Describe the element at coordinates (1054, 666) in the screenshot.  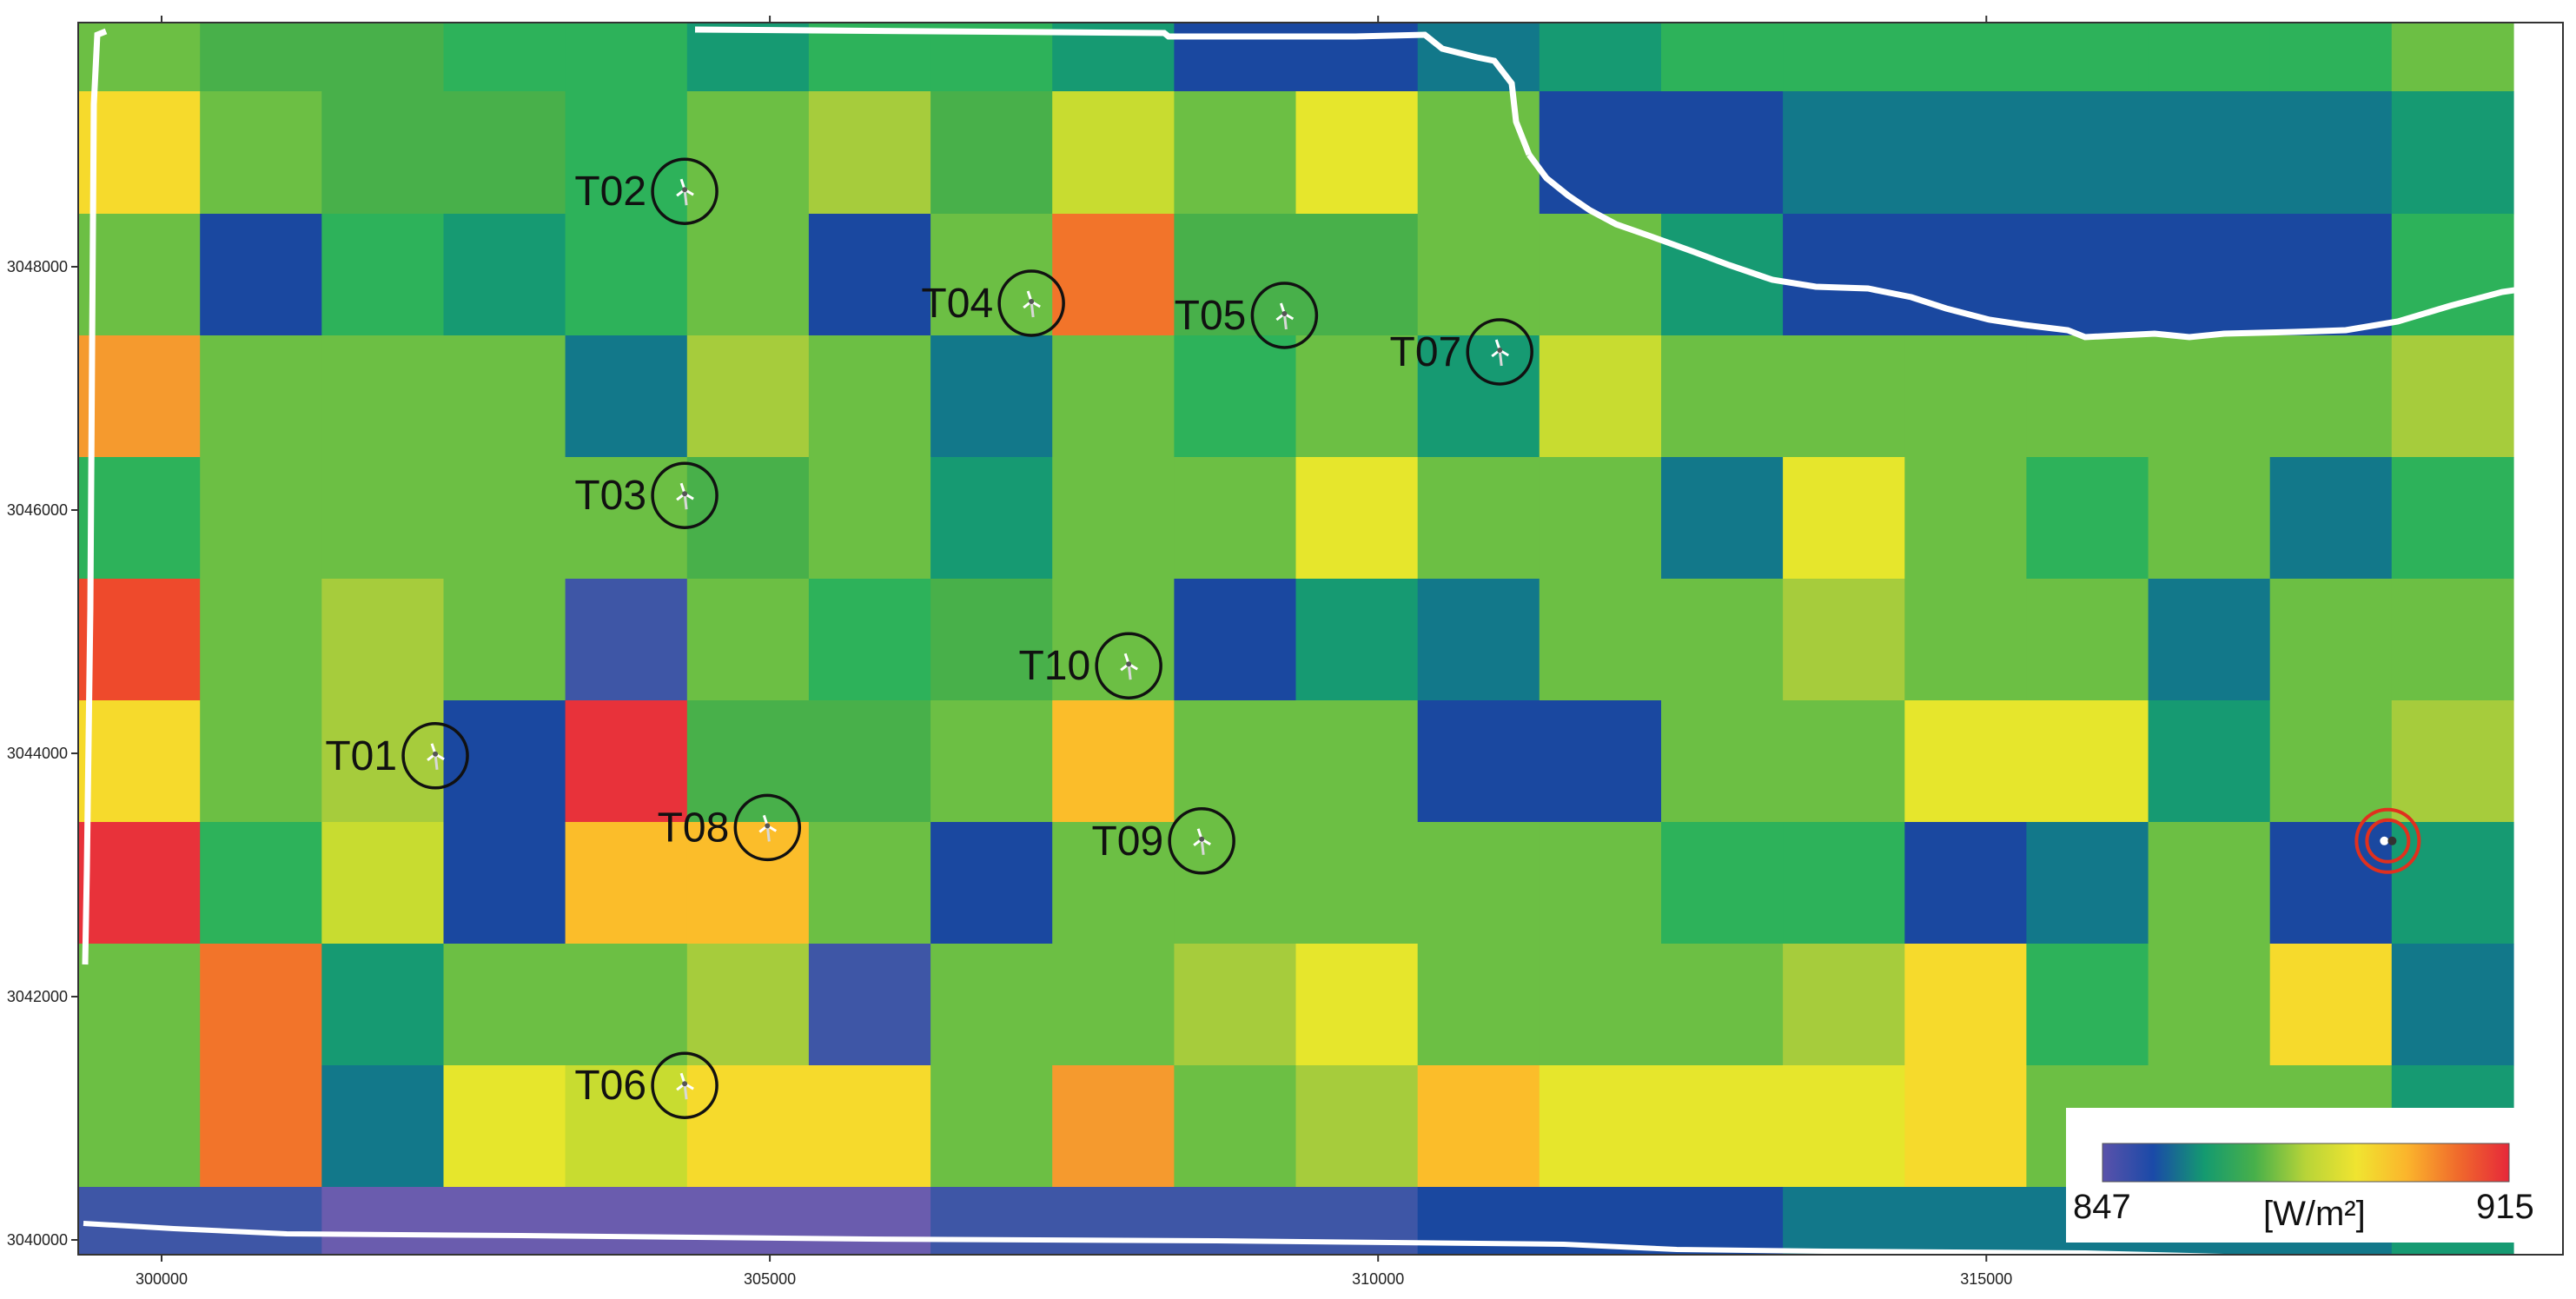
I see `turbine-label: T10` at that location.